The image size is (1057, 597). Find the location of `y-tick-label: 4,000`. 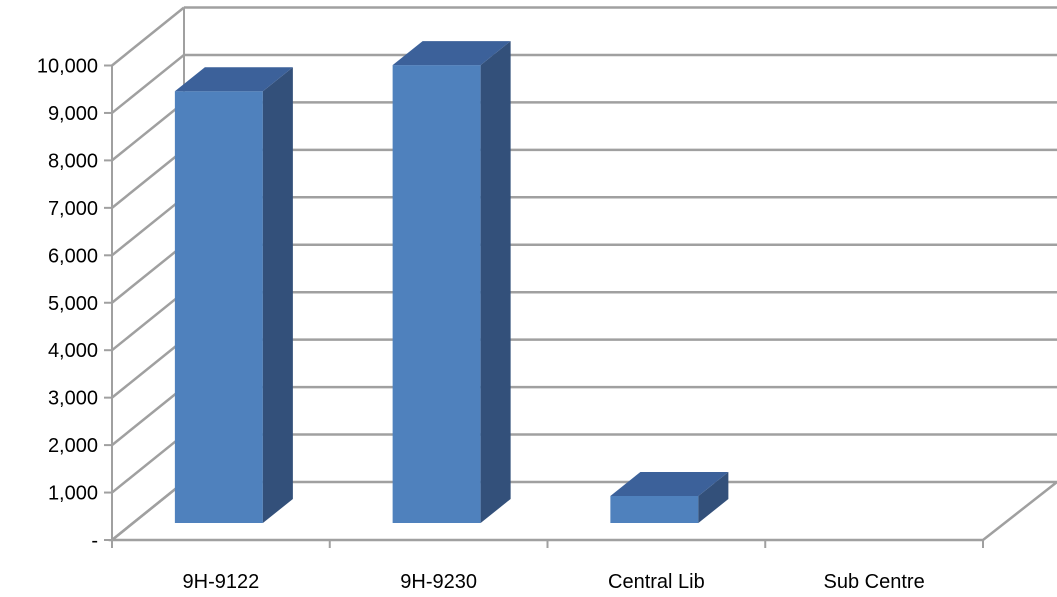

y-tick-label: 4,000 is located at coordinates (73, 351).